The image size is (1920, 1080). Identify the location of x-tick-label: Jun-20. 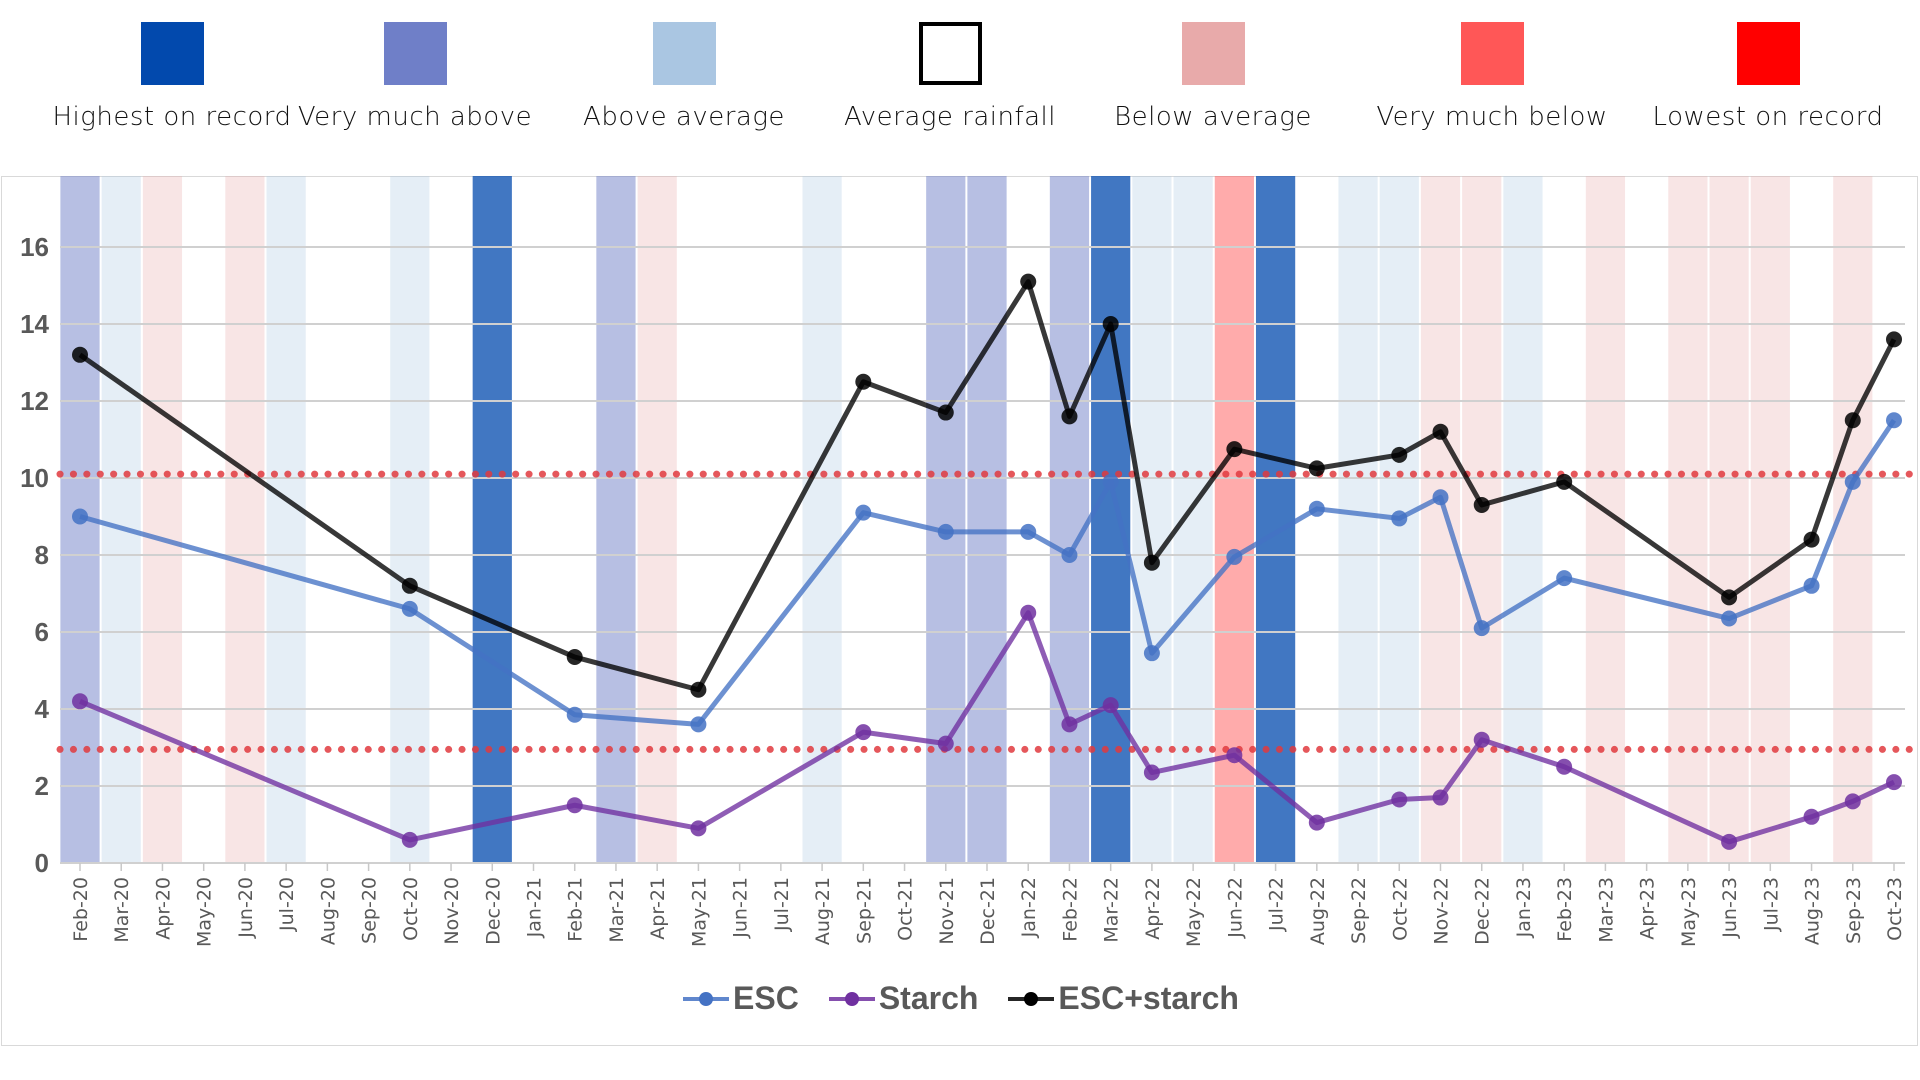
(246, 908).